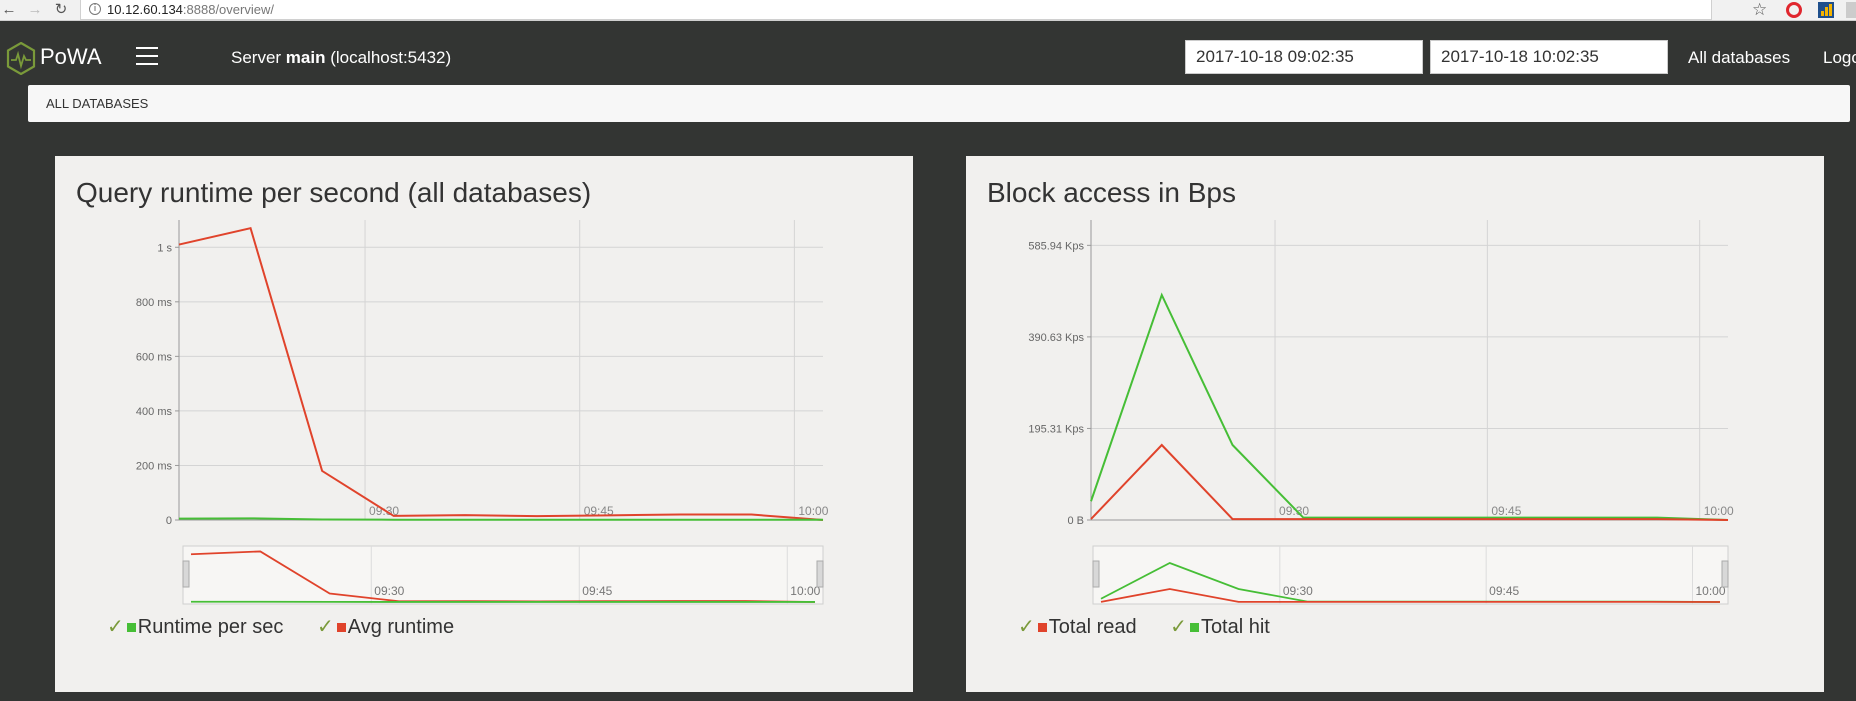 The image size is (1856, 701). I want to click on address-bar: i 10.12.60.134:8888/overview/, so click(896, 10).